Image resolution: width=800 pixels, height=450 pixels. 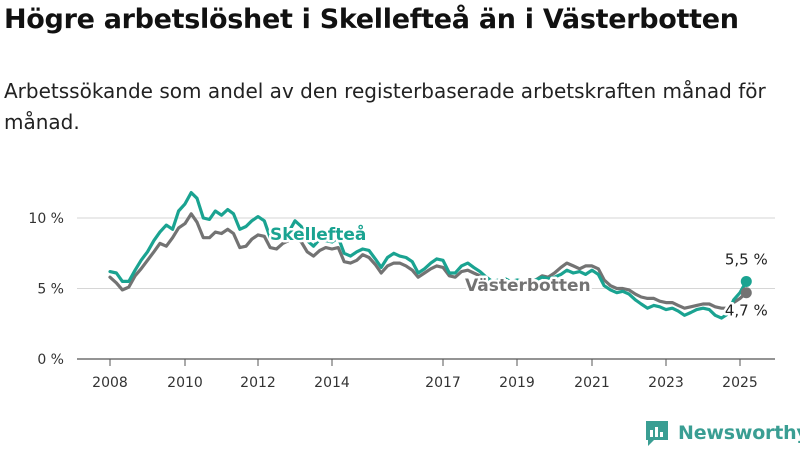 I want to click on end-marker-vasterbotten, so click(x=746, y=293).